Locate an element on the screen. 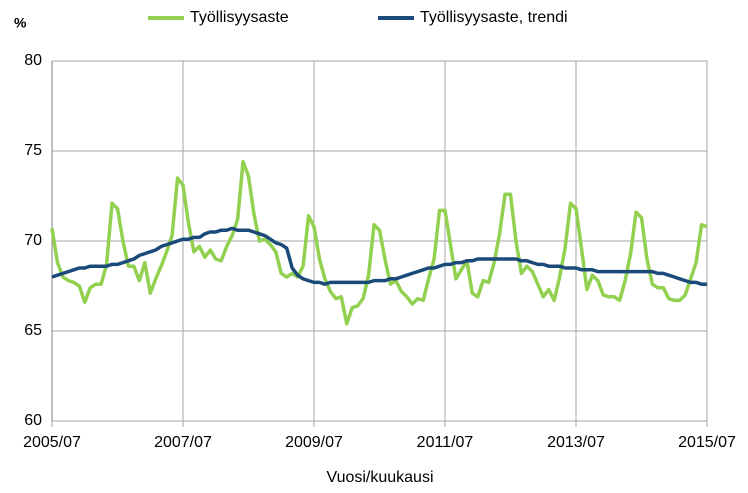 This screenshot has height=493, width=748. series-line is located at coordinates (379, 256).